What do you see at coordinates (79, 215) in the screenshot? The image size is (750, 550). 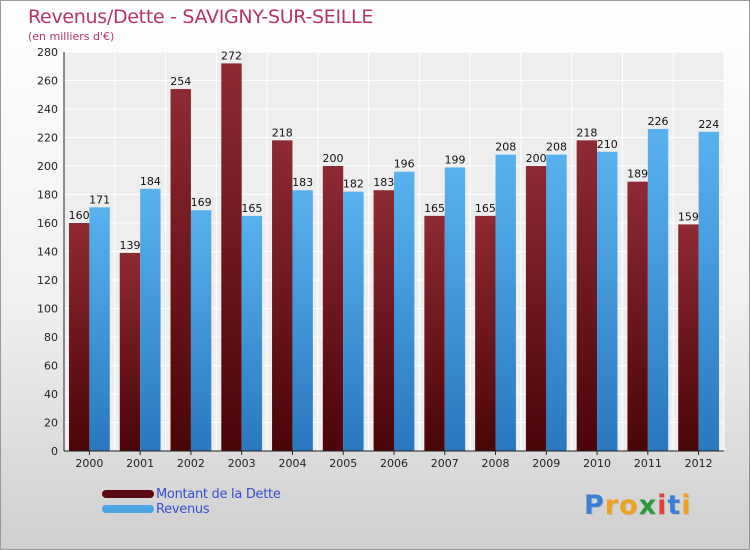 I see `data-label-dette: 160` at bounding box center [79, 215].